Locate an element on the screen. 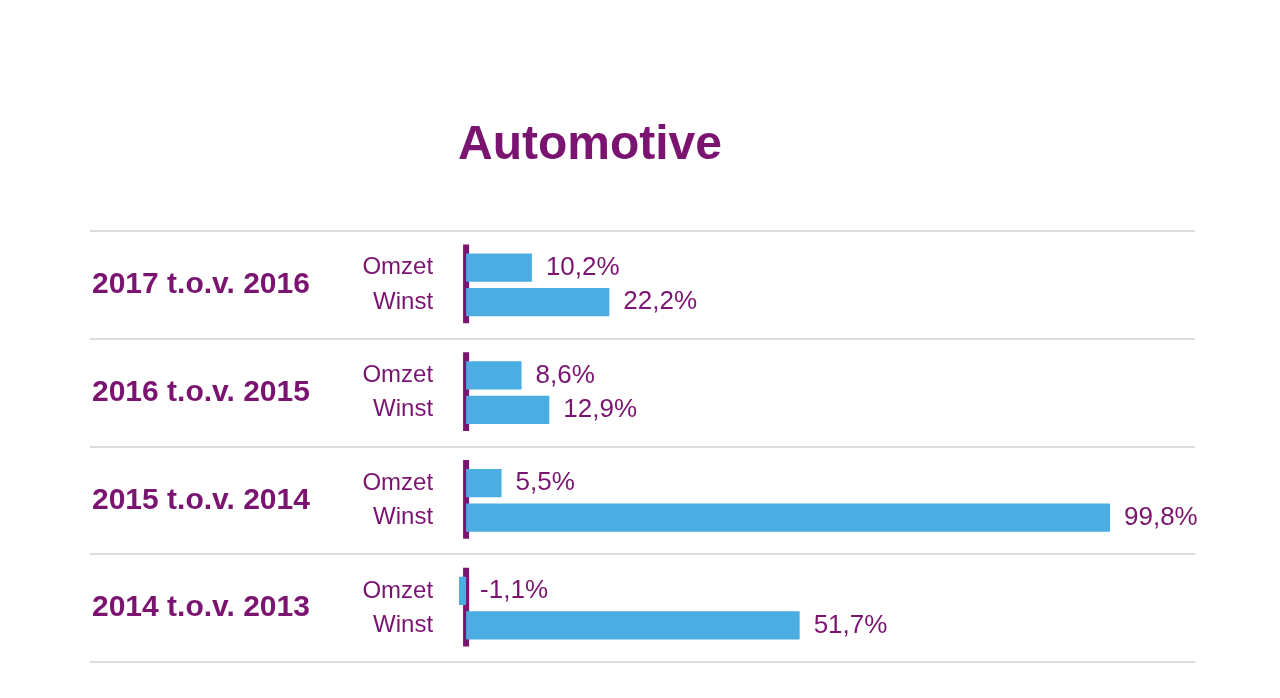 This screenshot has width=1280, height=698. y-tick-label: 2017 t.o.v. 2016 is located at coordinates (201, 283).